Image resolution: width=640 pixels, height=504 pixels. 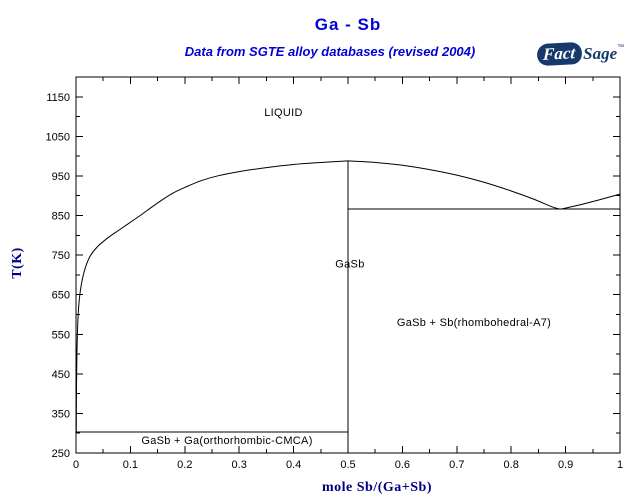 I want to click on liquidus-Sb, so click(x=590, y=201).